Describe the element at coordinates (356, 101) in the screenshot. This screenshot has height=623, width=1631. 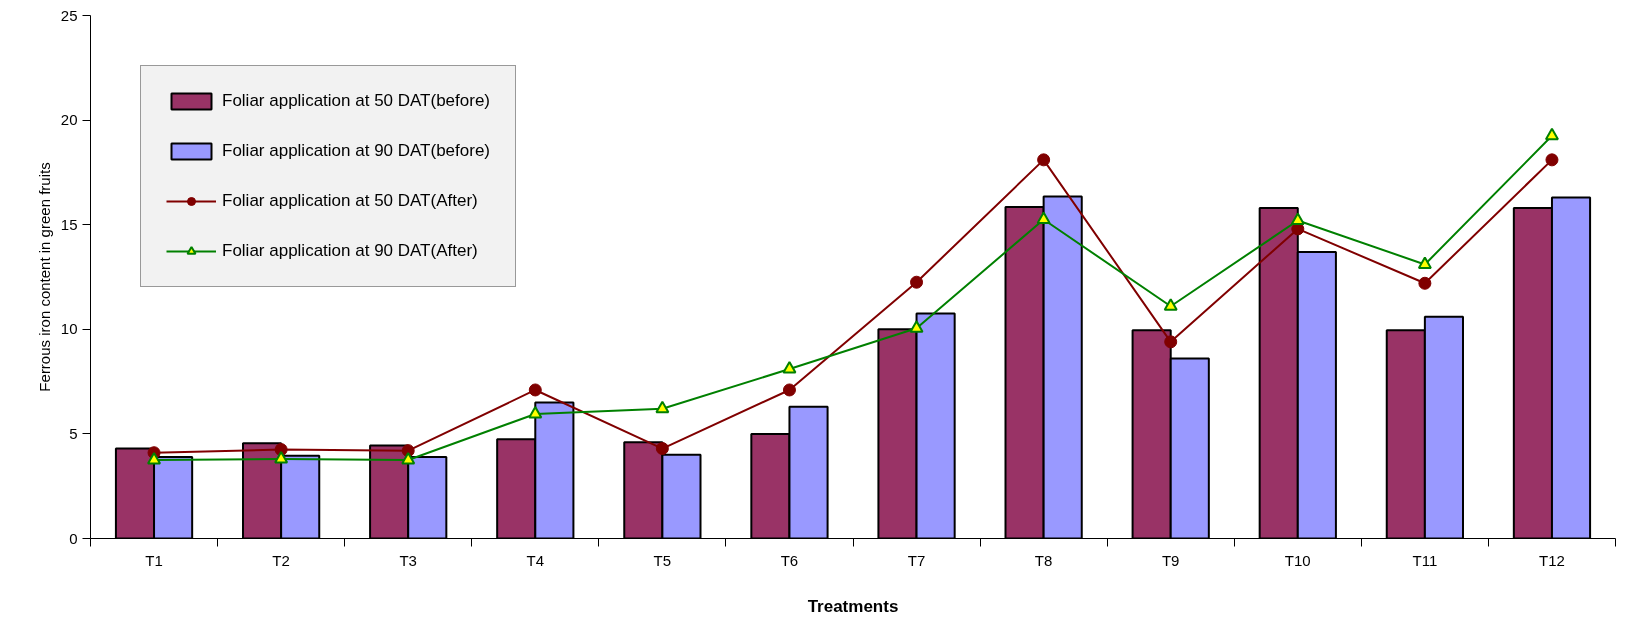
I see `legend-label: Foliar application at 50 DAT(before)` at that location.